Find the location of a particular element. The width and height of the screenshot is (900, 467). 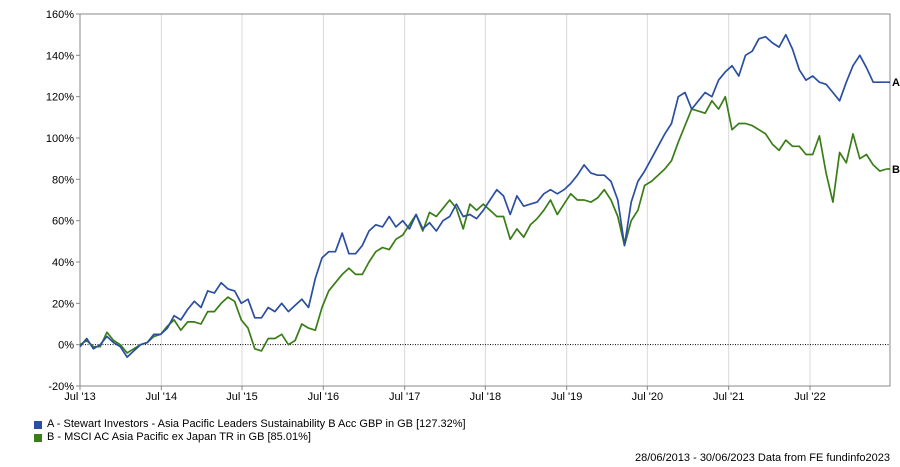

y-tick-label: 120% is located at coordinates (60, 98).